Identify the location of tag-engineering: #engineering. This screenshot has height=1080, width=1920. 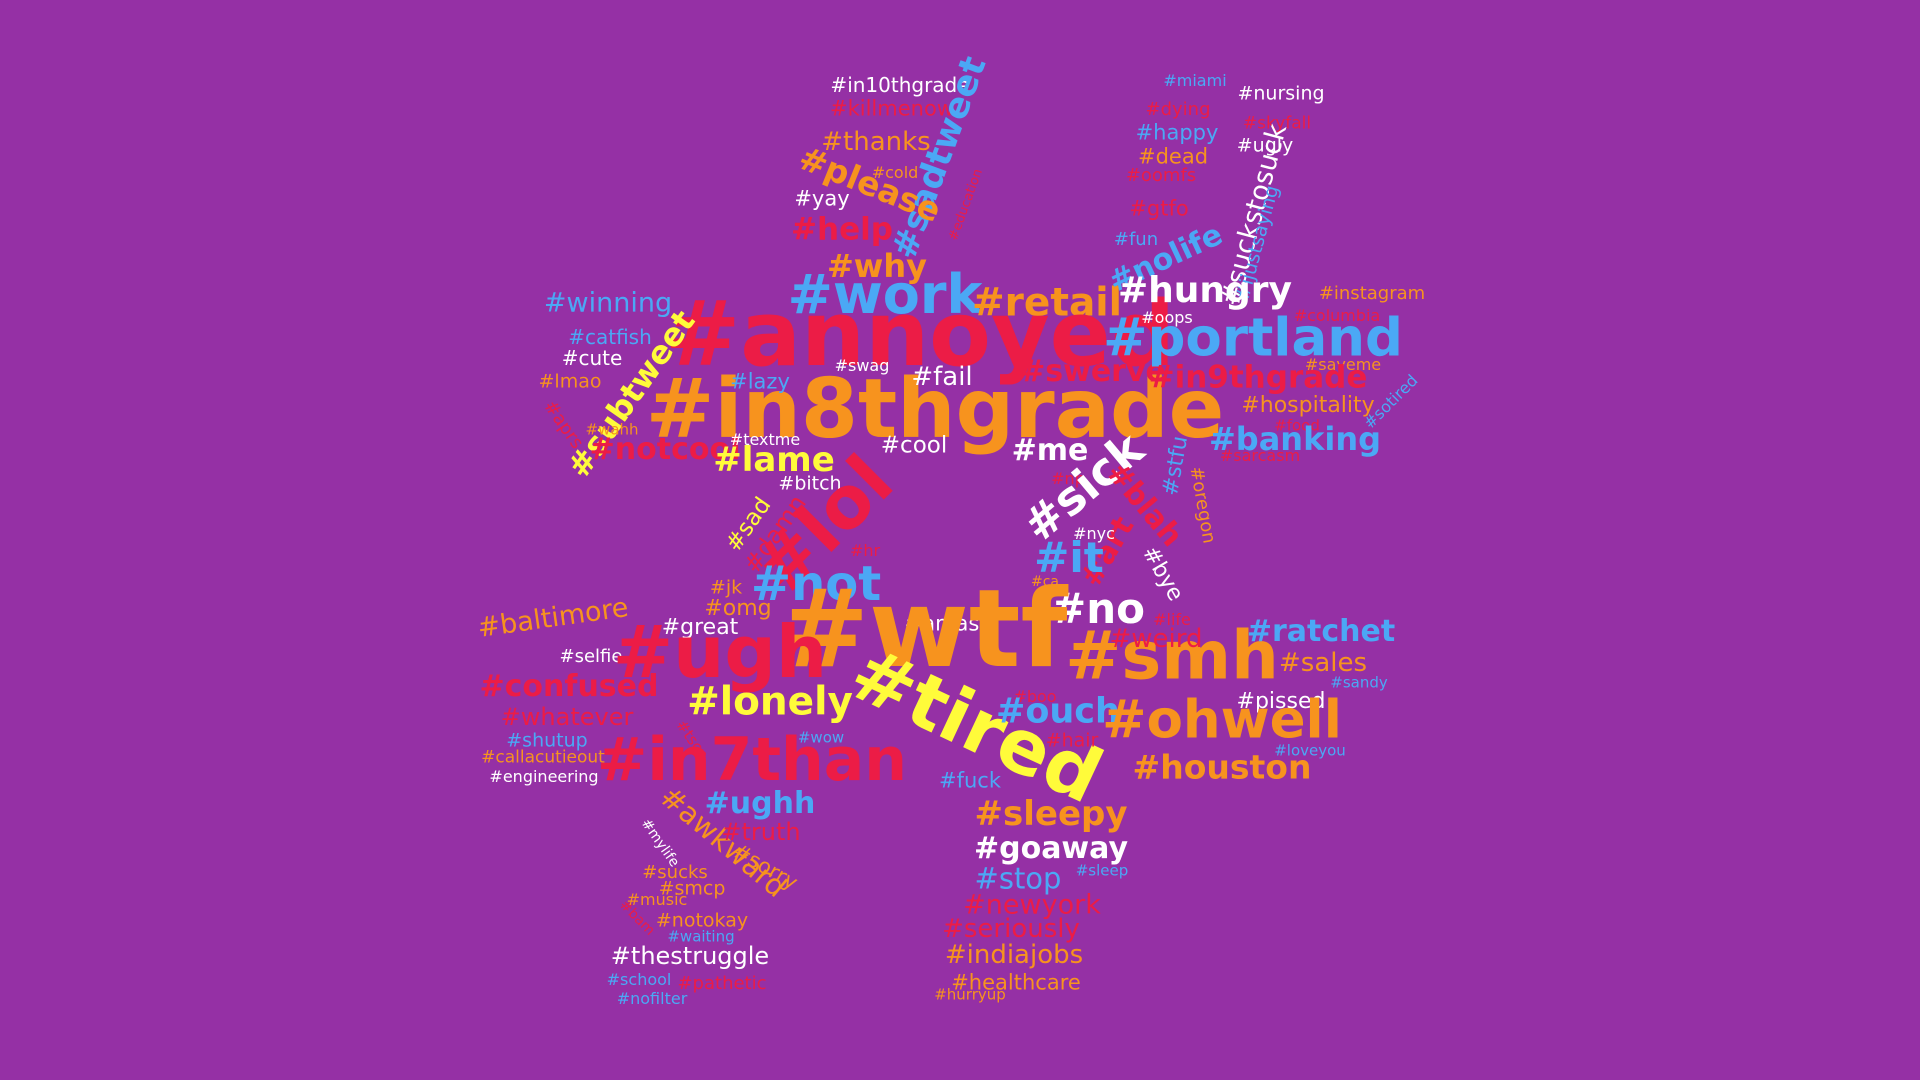
(544, 776).